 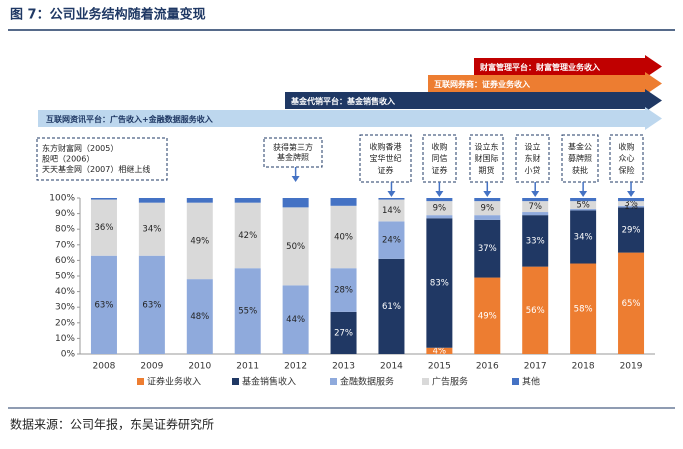 What do you see at coordinates (386, 146) in the screenshot?
I see `annotation-text: 收购香港` at bounding box center [386, 146].